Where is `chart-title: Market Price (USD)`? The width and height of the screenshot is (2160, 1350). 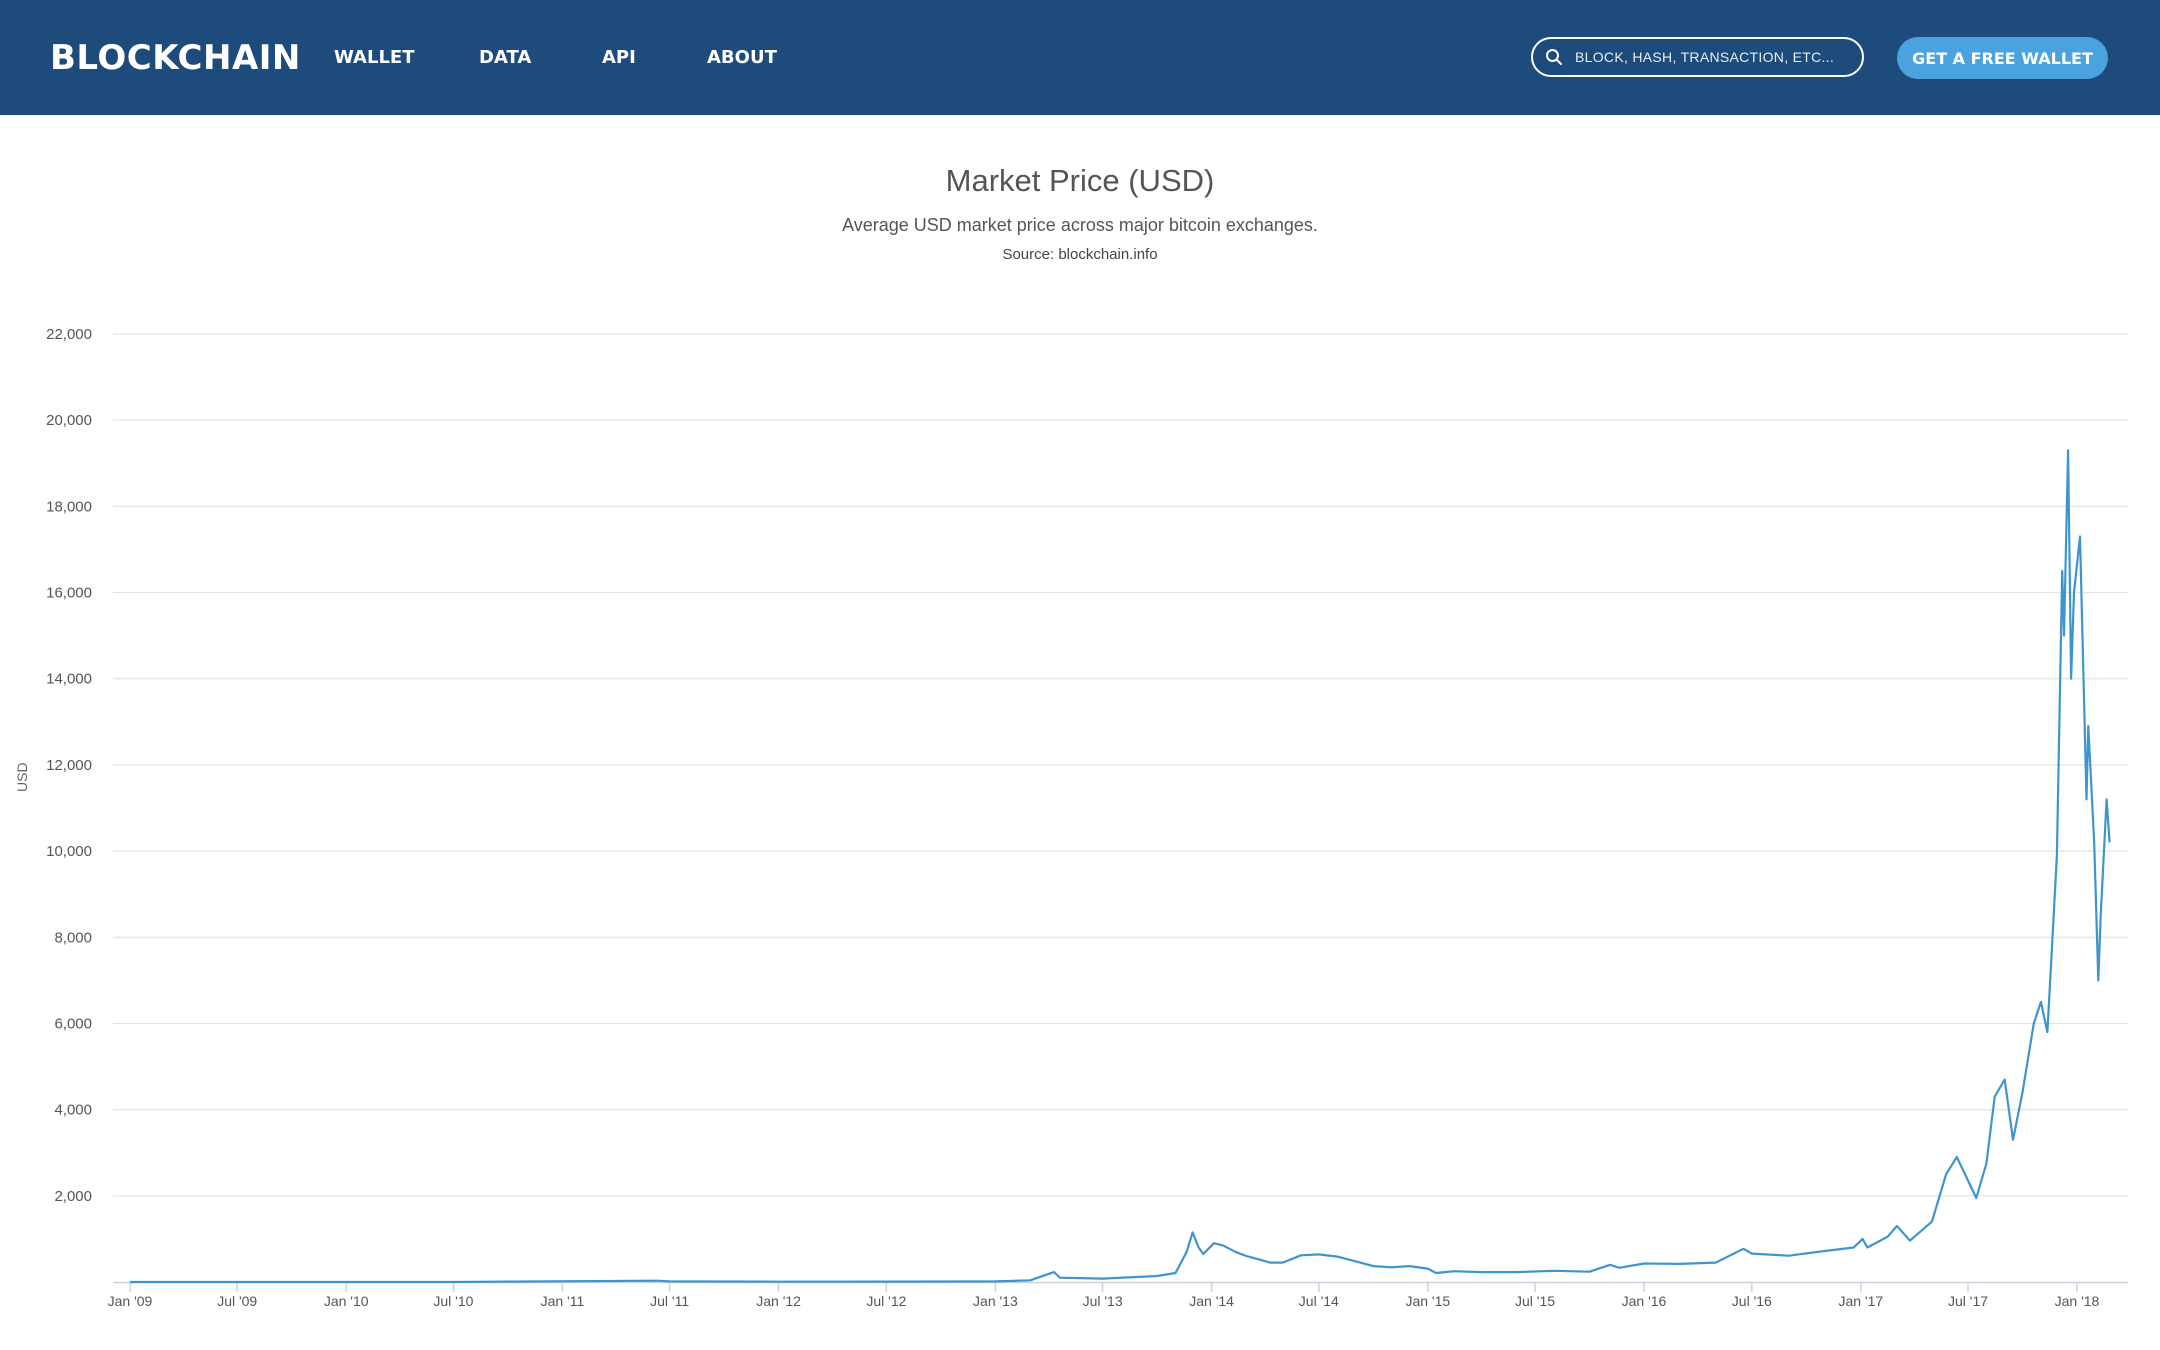 chart-title: Market Price (USD) is located at coordinates (1080, 180).